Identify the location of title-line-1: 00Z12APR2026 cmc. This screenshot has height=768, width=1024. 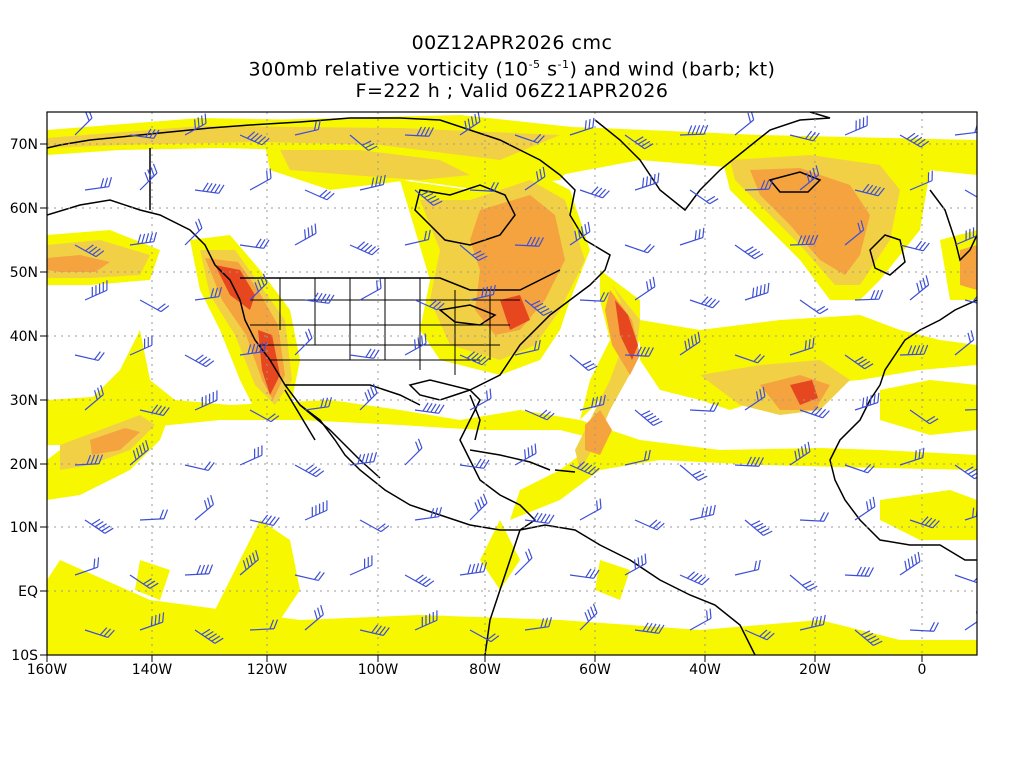
(512, 43).